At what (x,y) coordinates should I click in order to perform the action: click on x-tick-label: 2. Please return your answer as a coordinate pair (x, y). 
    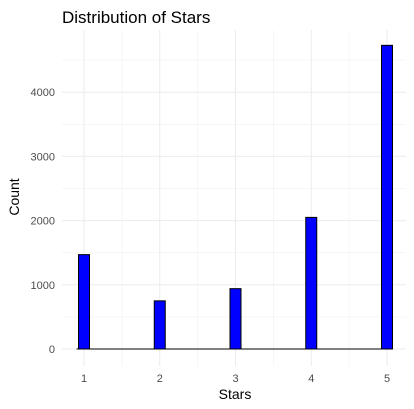
    Looking at the image, I should click on (160, 379).